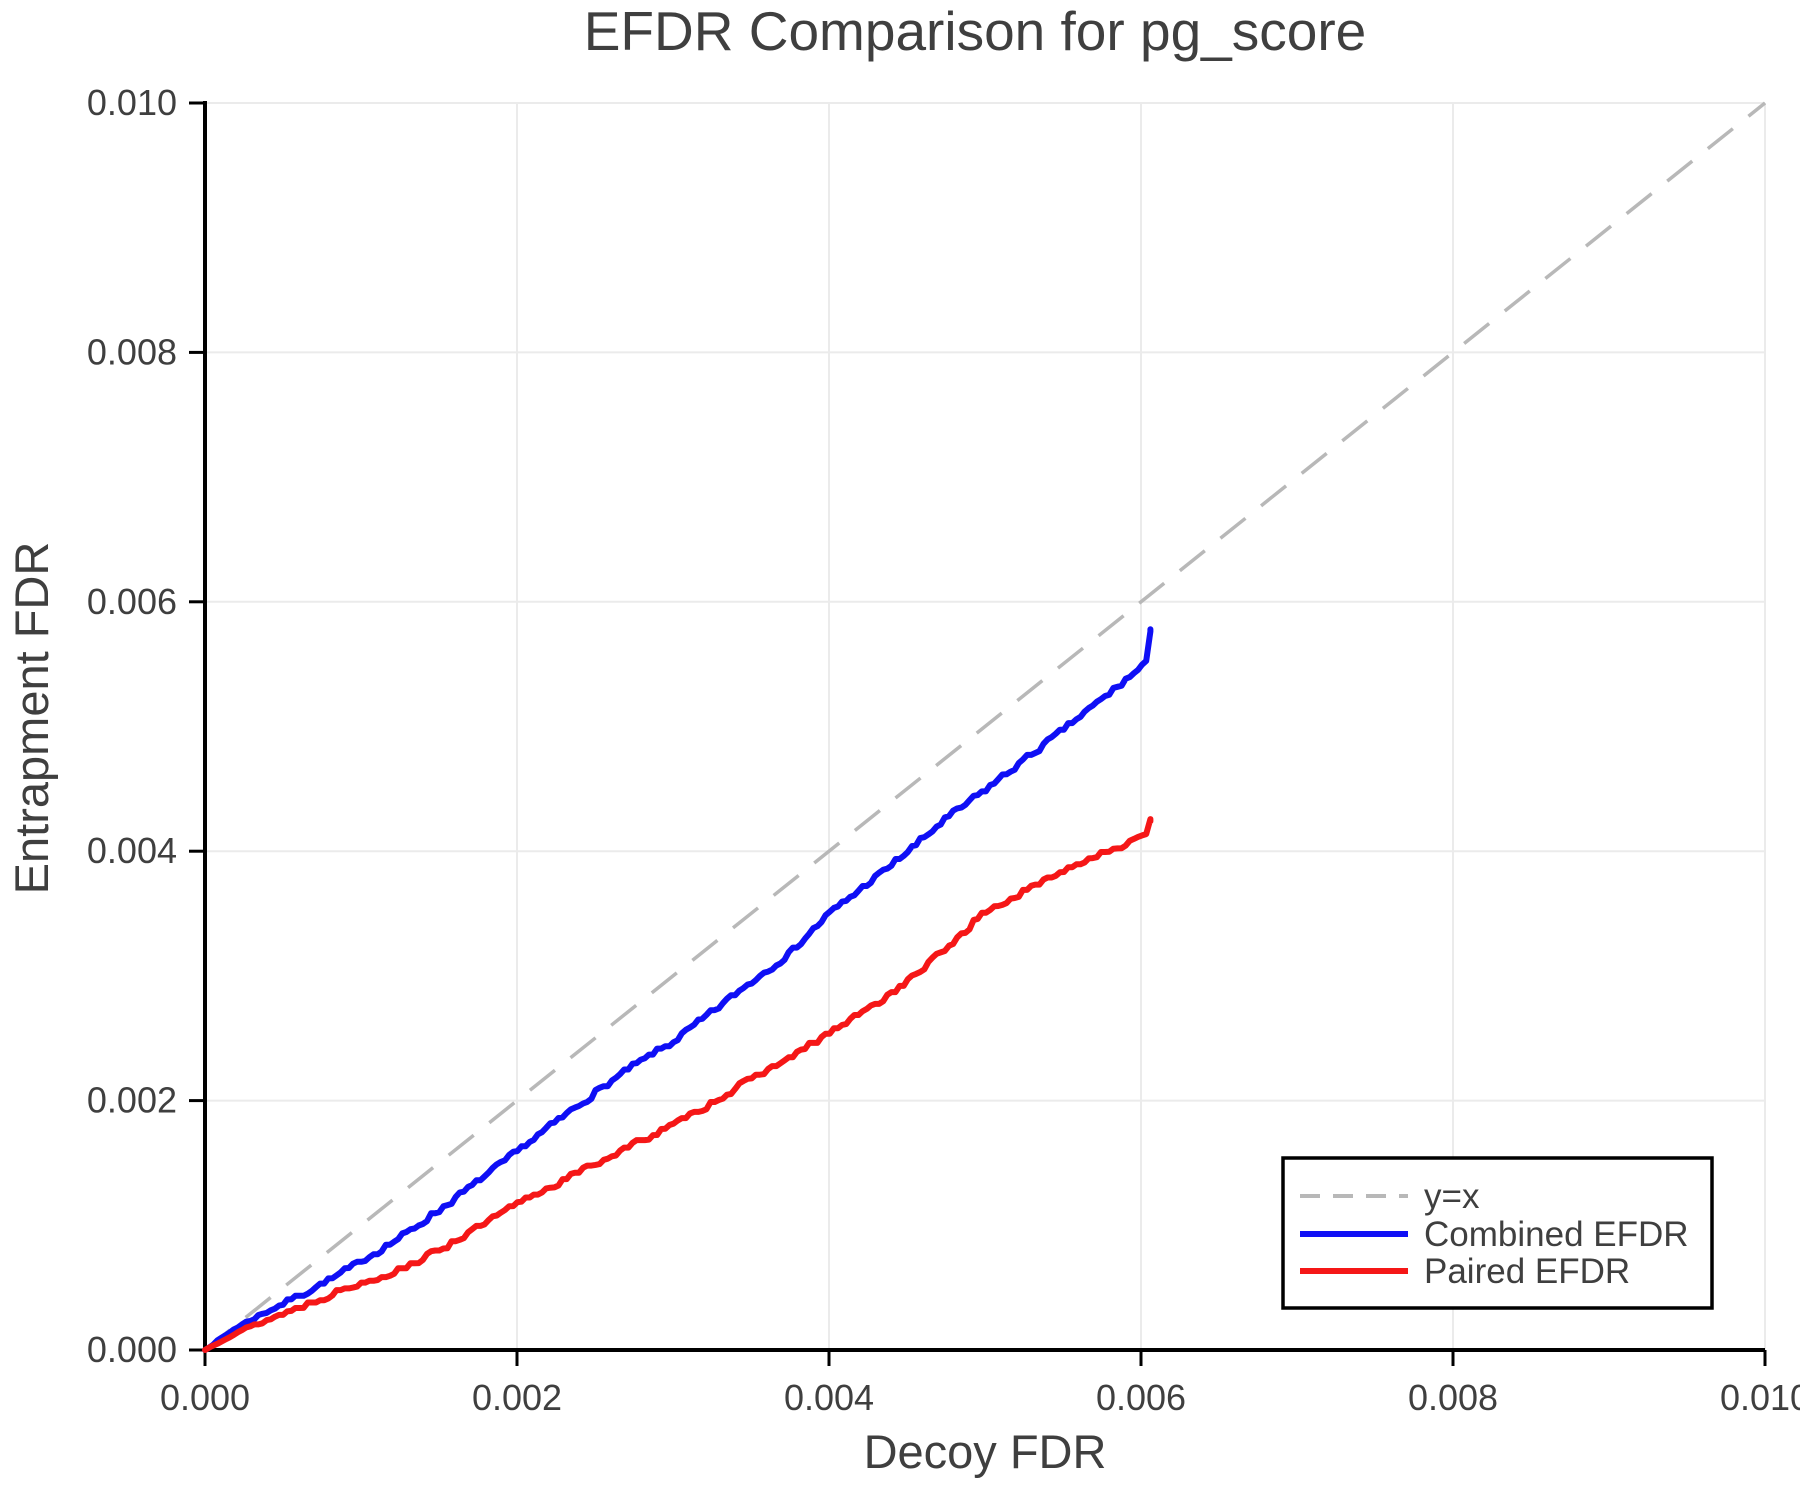 The width and height of the screenshot is (1800, 1500). Describe the element at coordinates (205, 1397) in the screenshot. I see `x-tick-label: 0.000` at that location.